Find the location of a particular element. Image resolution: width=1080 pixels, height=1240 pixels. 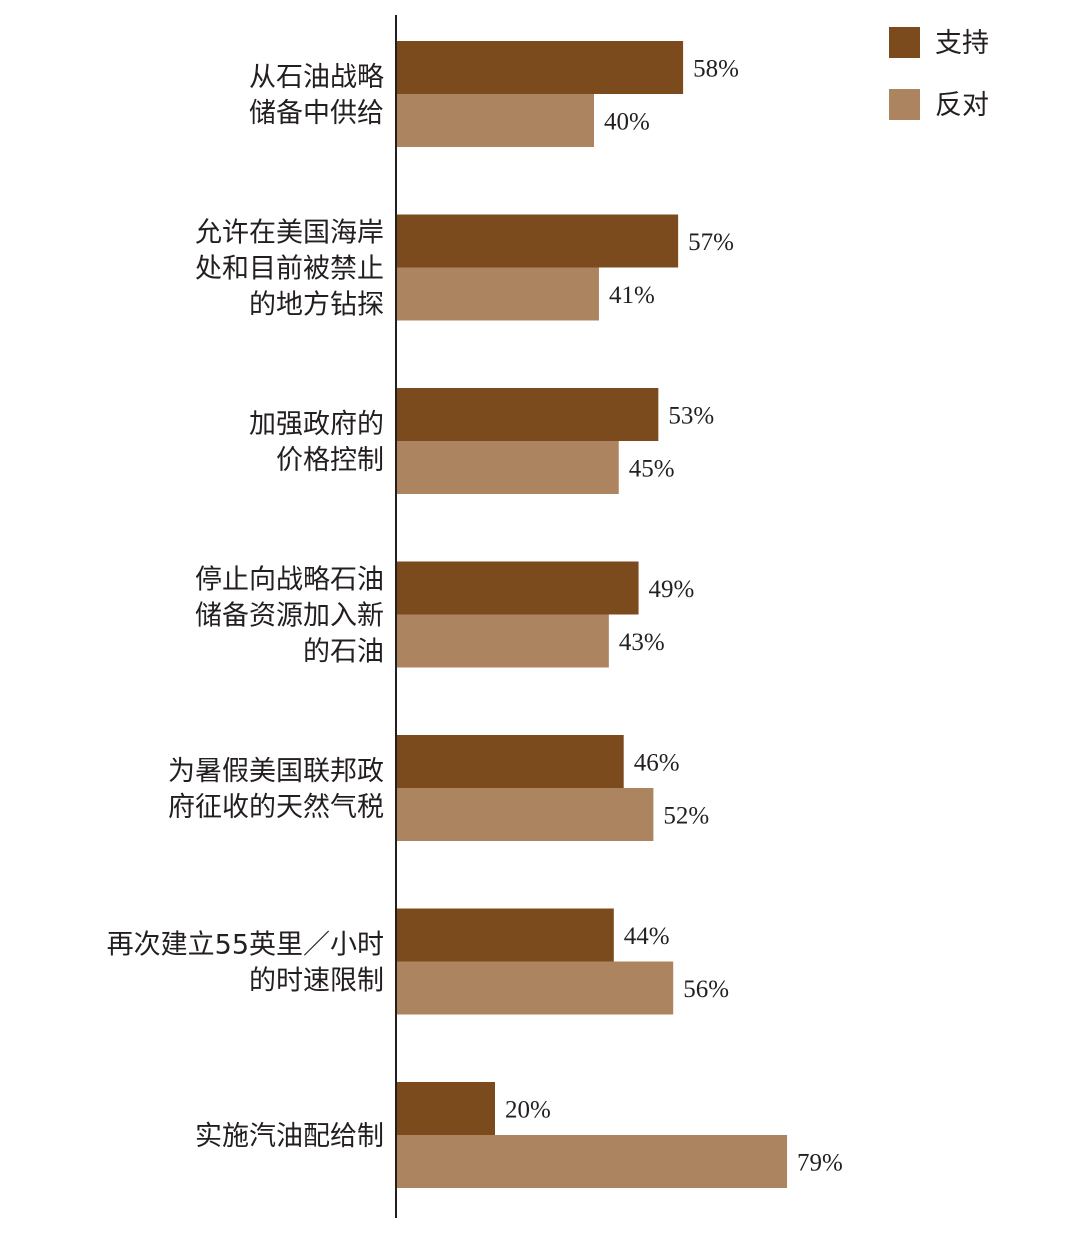

category-label-1: 允许在美国海岸处和目前被禁止的地方钻探 is located at coordinates (289, 269).